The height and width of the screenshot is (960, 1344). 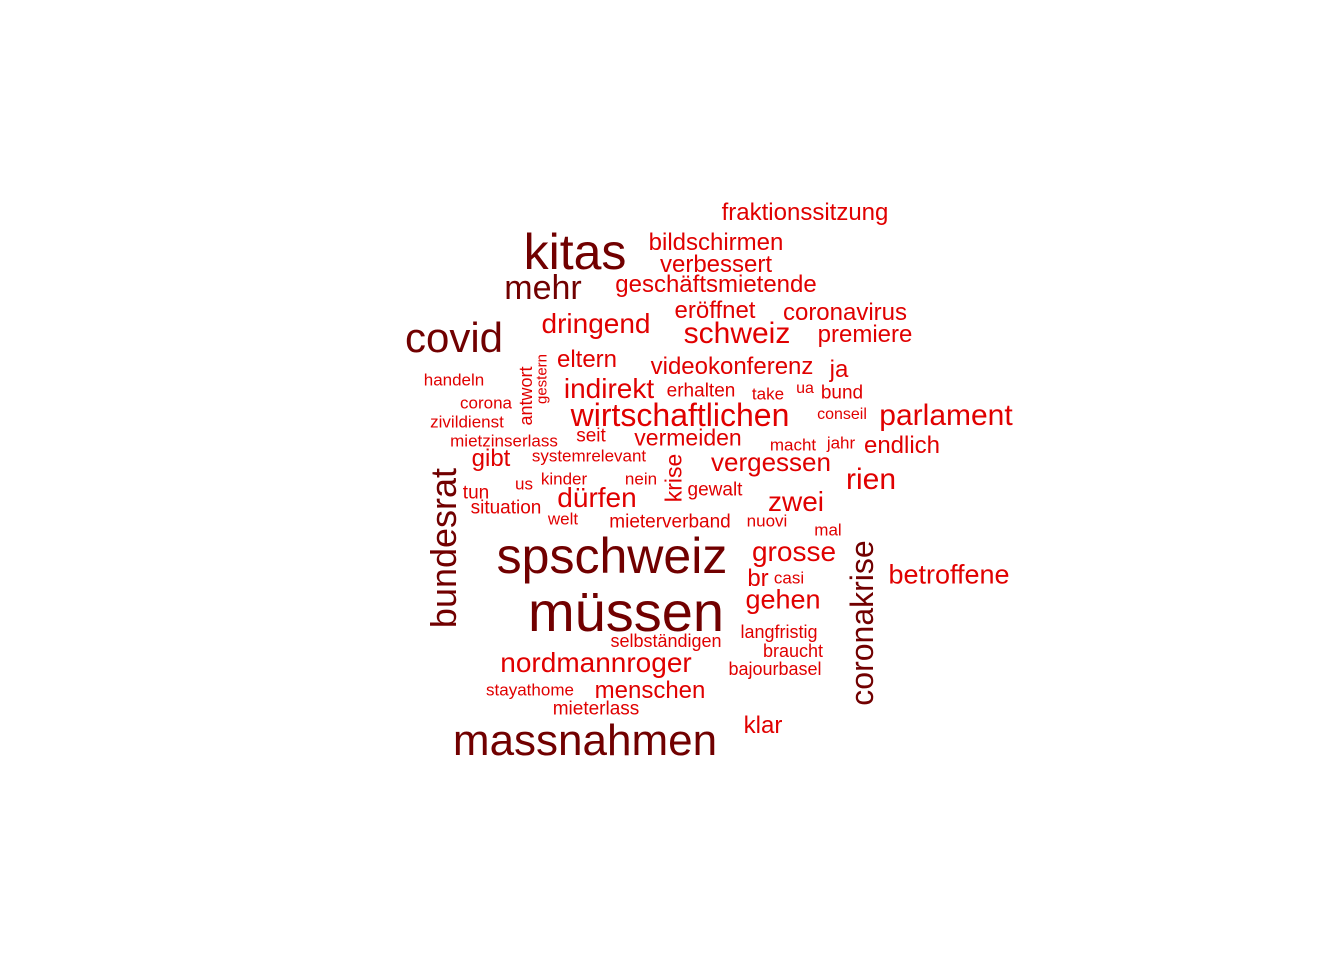 I want to click on cloud-word-müssen: müssen, so click(x=626, y=611).